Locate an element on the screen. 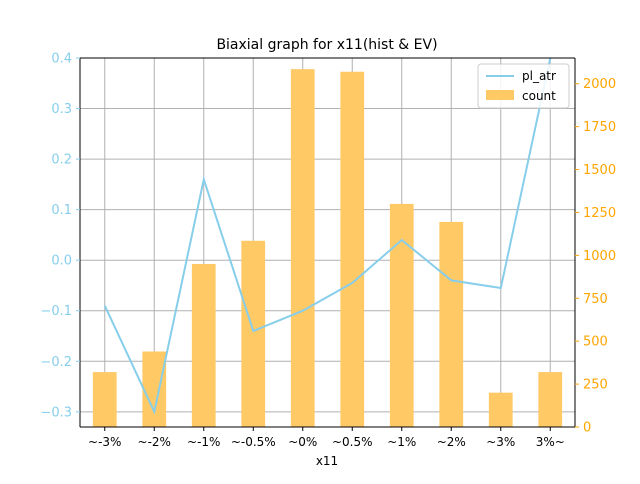 This screenshot has width=640, height=484. x-axis-tick-label: ~3% is located at coordinates (500, 442).